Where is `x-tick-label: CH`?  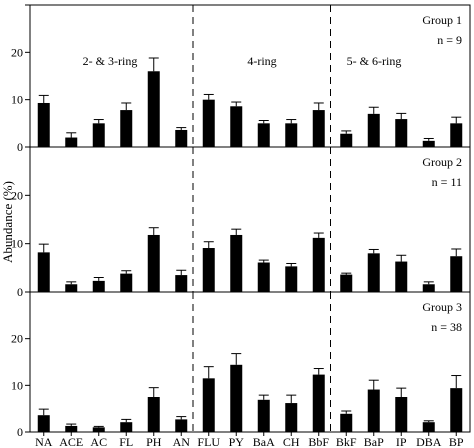
x-tick-label: CH is located at coordinates (291, 441).